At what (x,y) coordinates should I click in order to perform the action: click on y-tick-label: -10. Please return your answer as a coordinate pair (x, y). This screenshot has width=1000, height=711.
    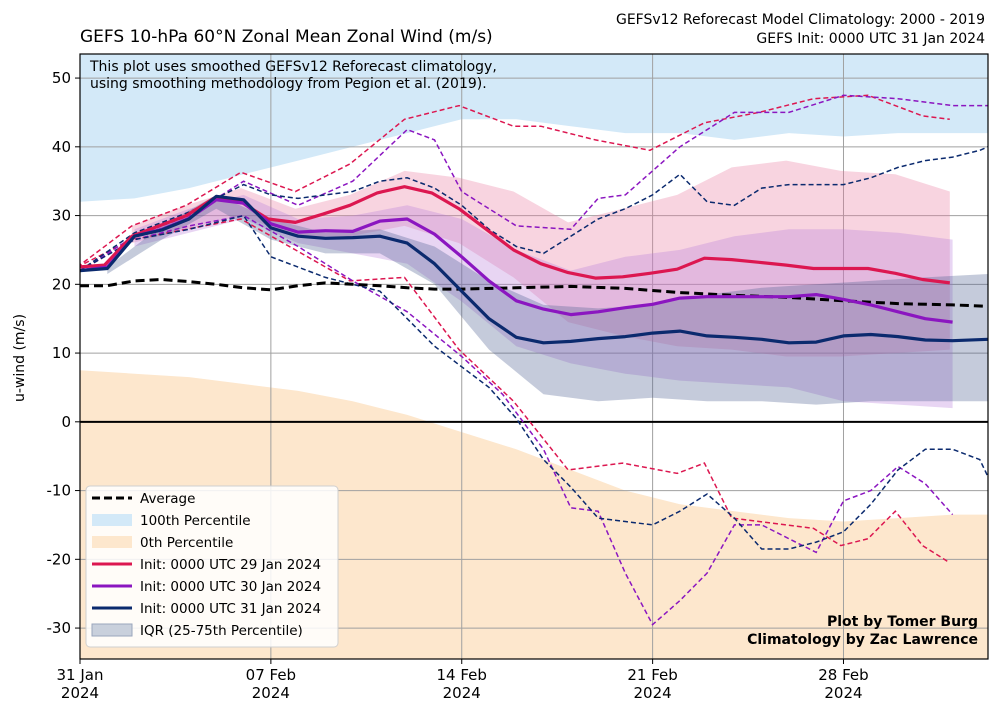
    Looking at the image, I should click on (59, 491).